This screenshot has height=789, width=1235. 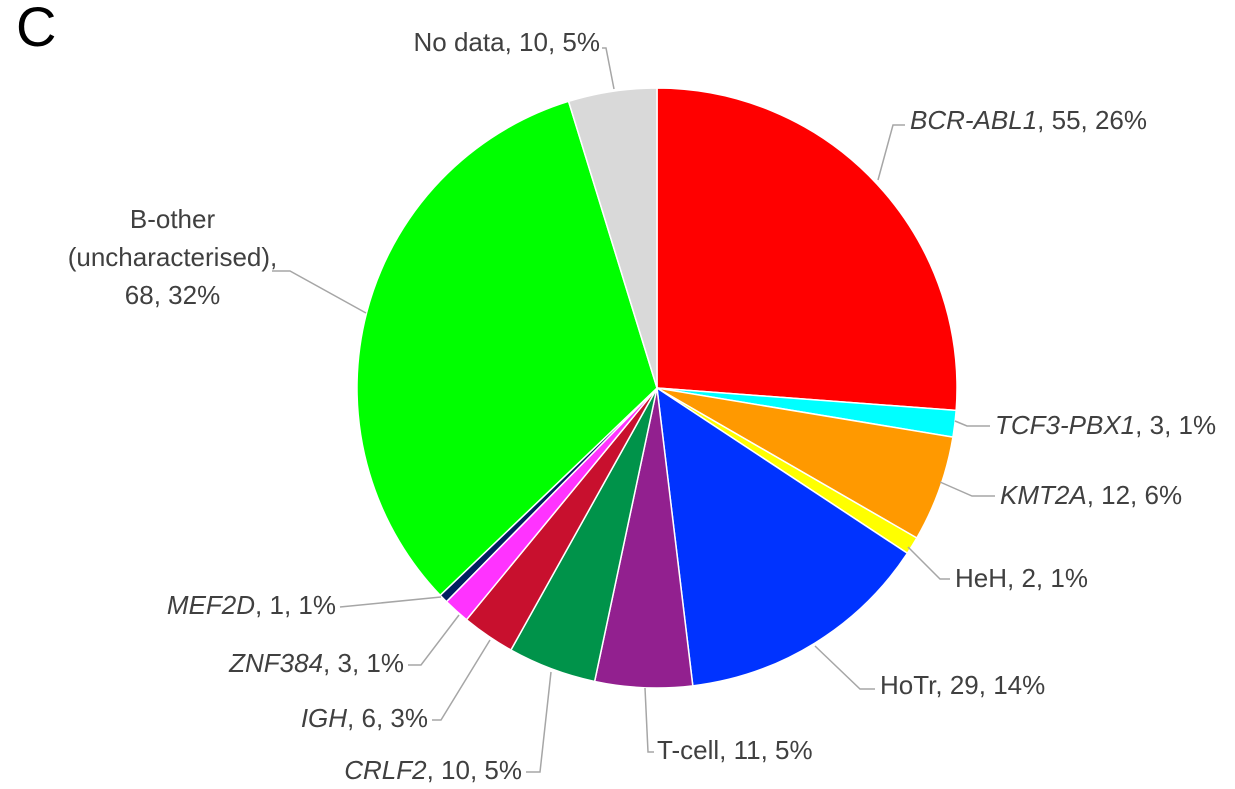 What do you see at coordinates (385, 770) in the screenshot?
I see `category-name: CRLF2` at bounding box center [385, 770].